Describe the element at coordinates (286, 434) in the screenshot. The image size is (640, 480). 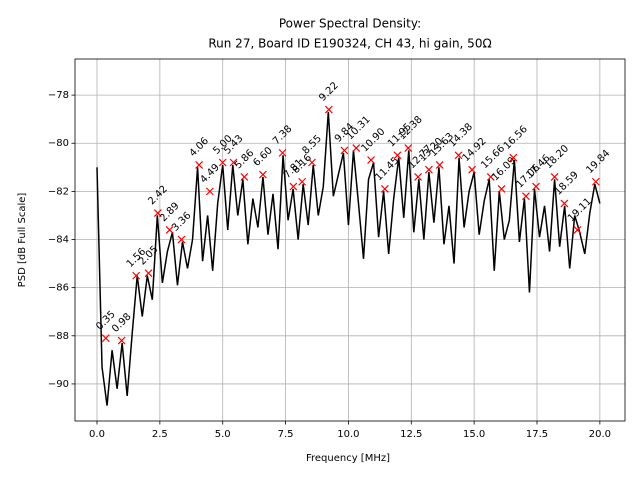
I see `x-tick-label: 7.5` at that location.